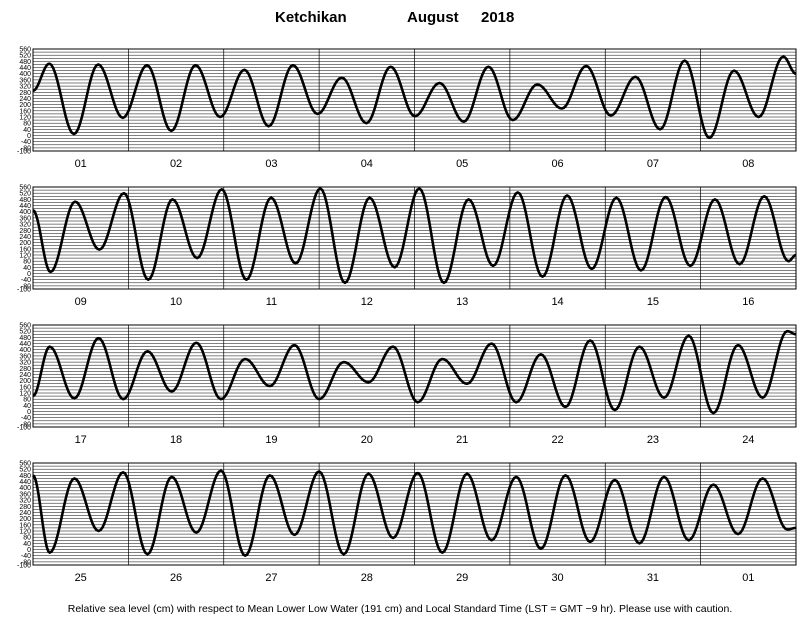 This screenshot has width=800, height=623. I want to click on day-label: 24, so click(748, 440).